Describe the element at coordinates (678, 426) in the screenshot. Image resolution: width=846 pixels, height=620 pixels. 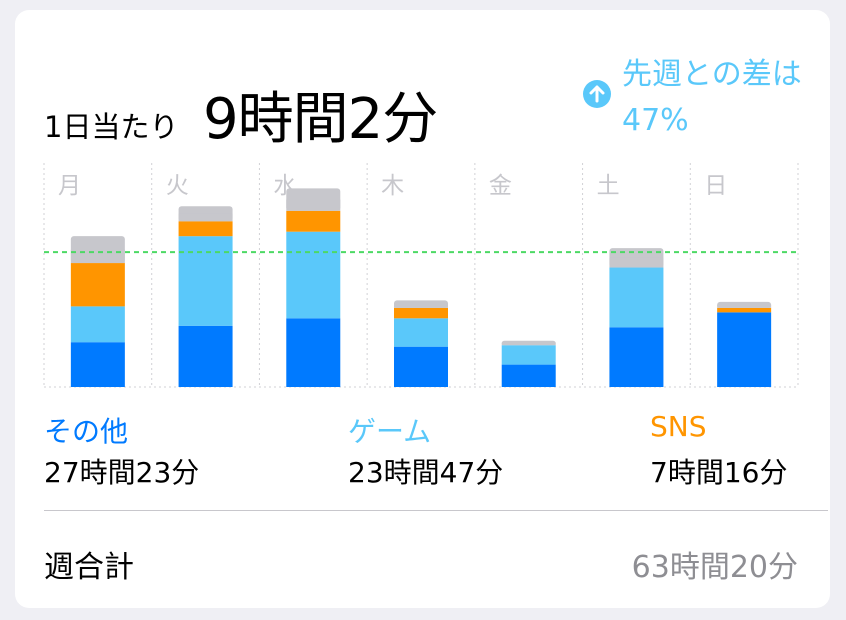
I see `legend-sns-label: SNS` at that location.